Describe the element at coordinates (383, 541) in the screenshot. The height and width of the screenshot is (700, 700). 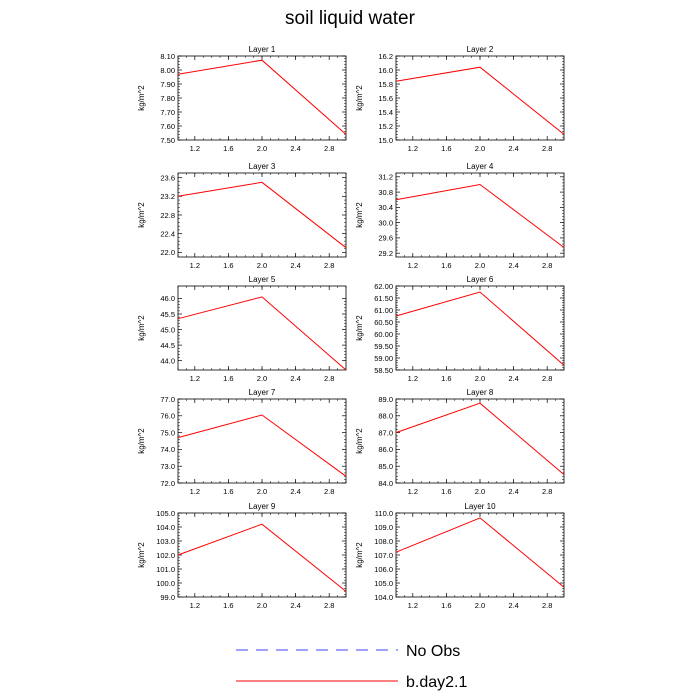
I see `y-tick-label: 108.0` at that location.